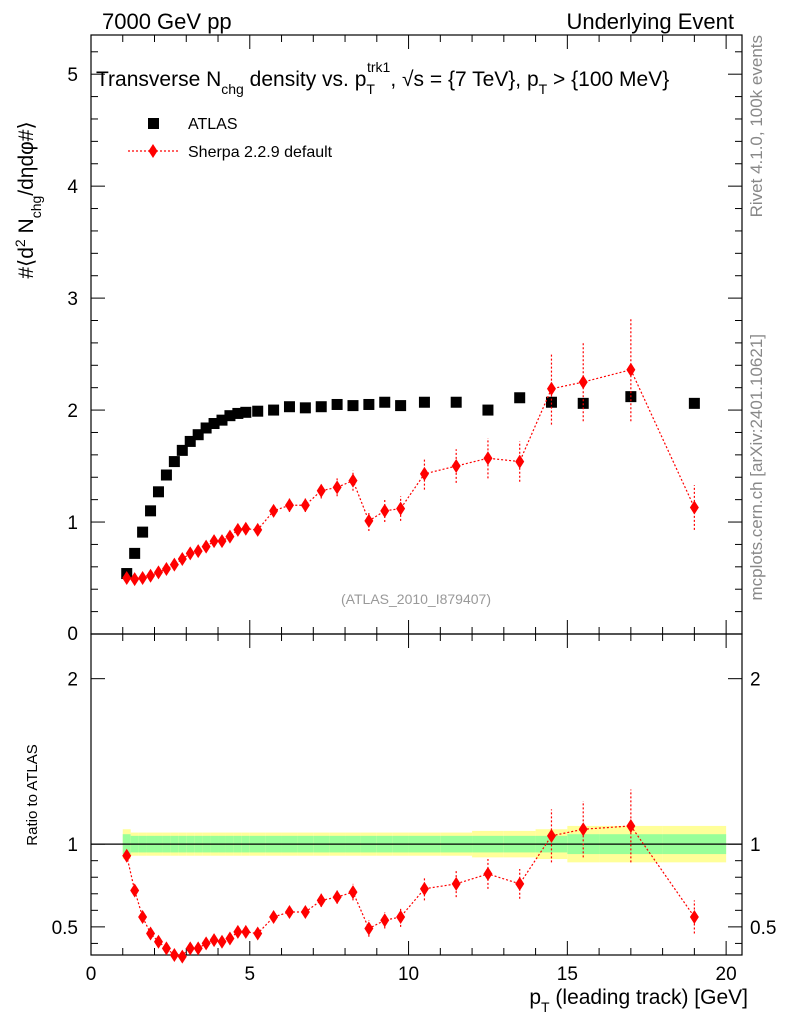 The image size is (786, 1024). What do you see at coordinates (72, 411) in the screenshot?
I see `main-y-tick-label: 2` at bounding box center [72, 411].